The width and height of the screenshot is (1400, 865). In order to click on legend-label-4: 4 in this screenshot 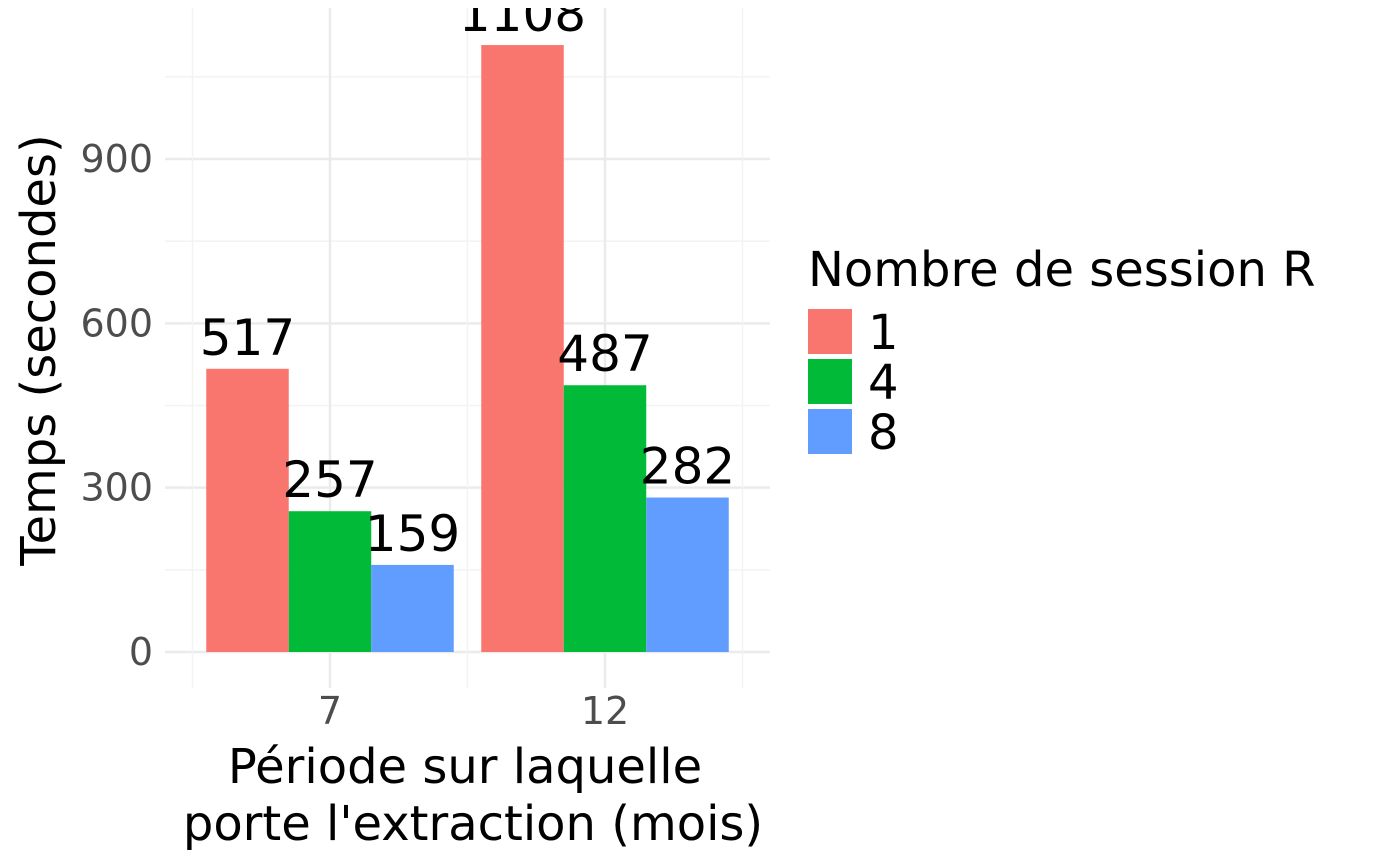, I will do `click(883, 383)`.